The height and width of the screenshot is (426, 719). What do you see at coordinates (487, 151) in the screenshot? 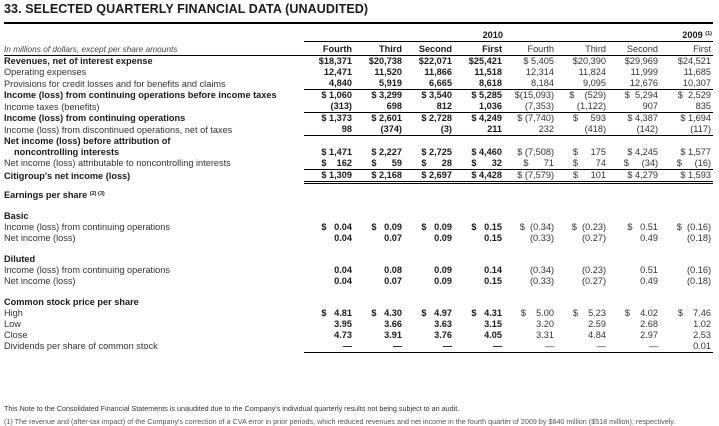
I see `cell-value: $ 4,460` at bounding box center [487, 151].